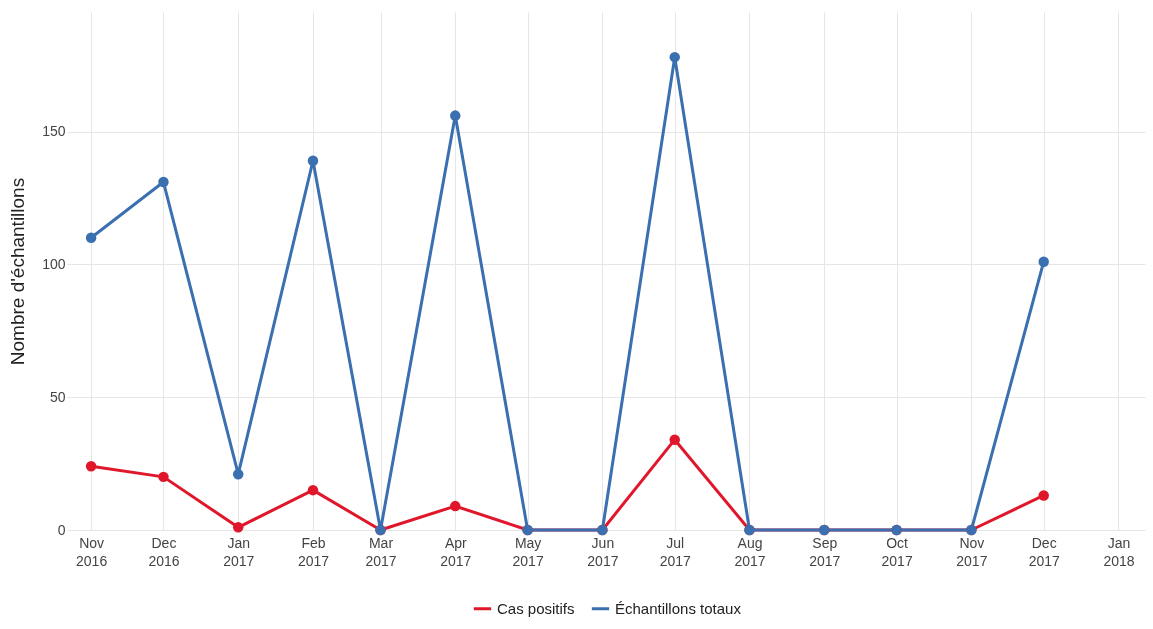 The height and width of the screenshot is (629, 1153). What do you see at coordinates (456, 551) in the screenshot?
I see `x-tick-label: Apr 2017` at bounding box center [456, 551].